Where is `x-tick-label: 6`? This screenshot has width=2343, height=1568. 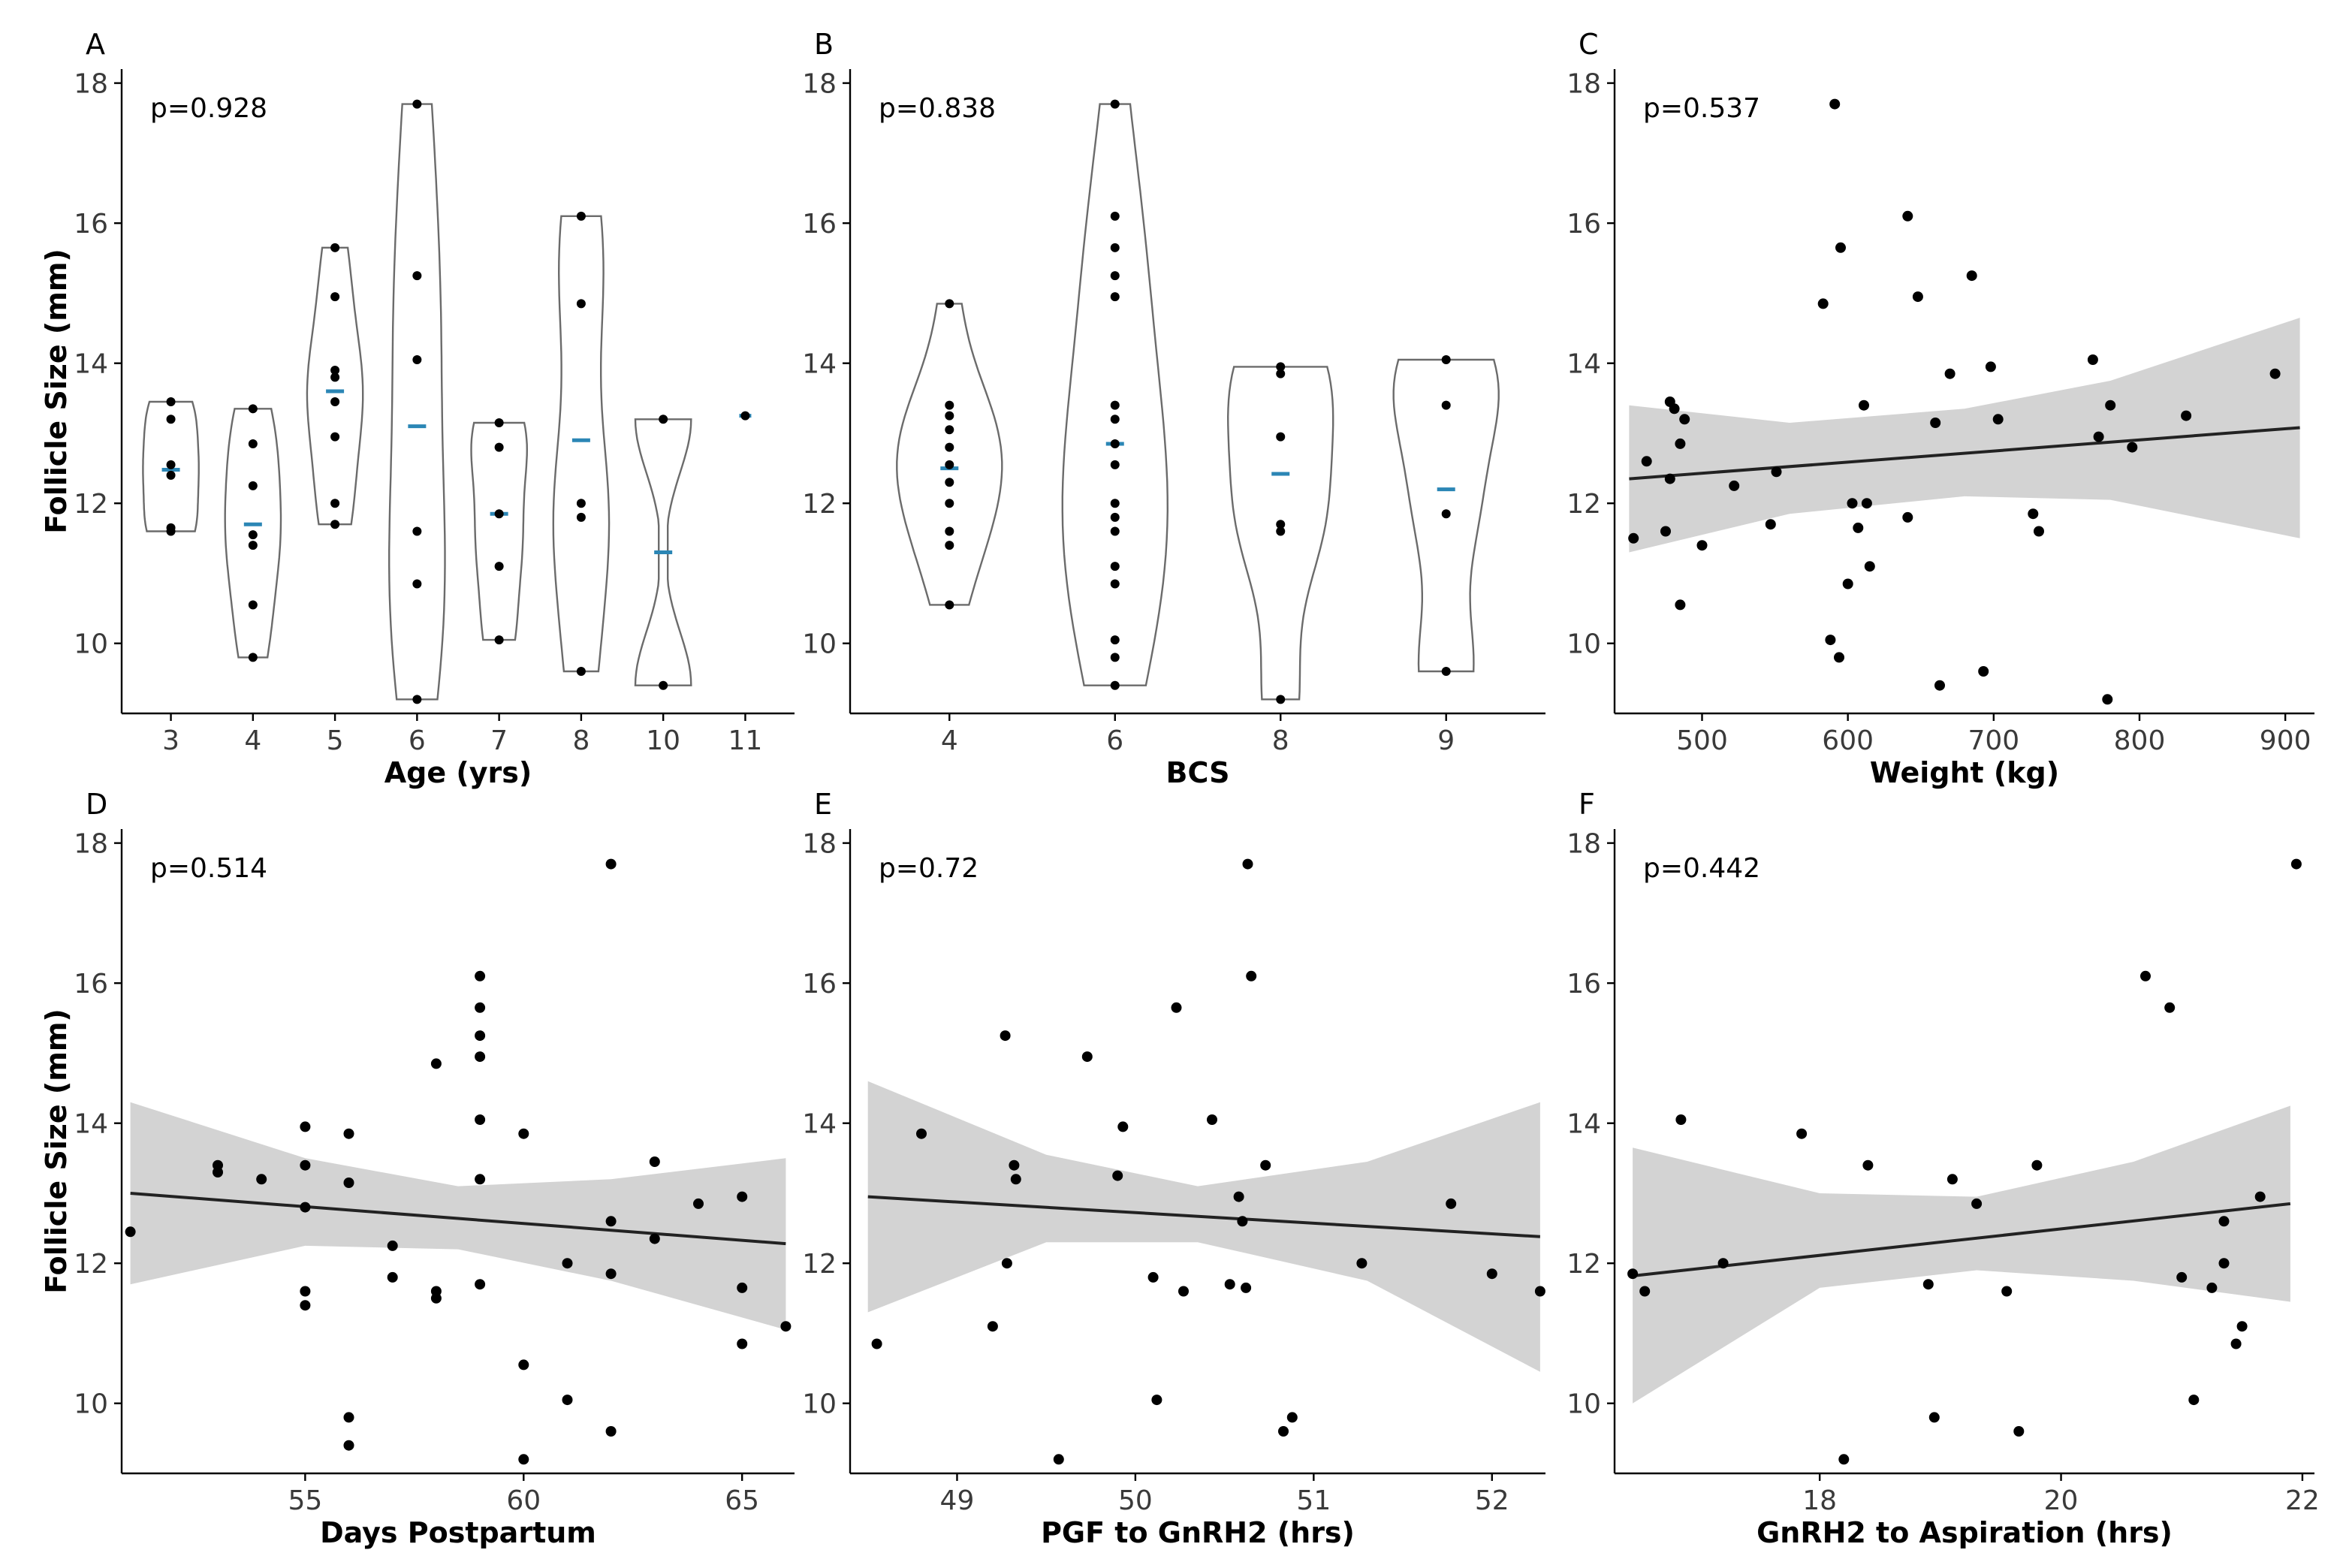
x-tick-label: 6 is located at coordinates (417, 740).